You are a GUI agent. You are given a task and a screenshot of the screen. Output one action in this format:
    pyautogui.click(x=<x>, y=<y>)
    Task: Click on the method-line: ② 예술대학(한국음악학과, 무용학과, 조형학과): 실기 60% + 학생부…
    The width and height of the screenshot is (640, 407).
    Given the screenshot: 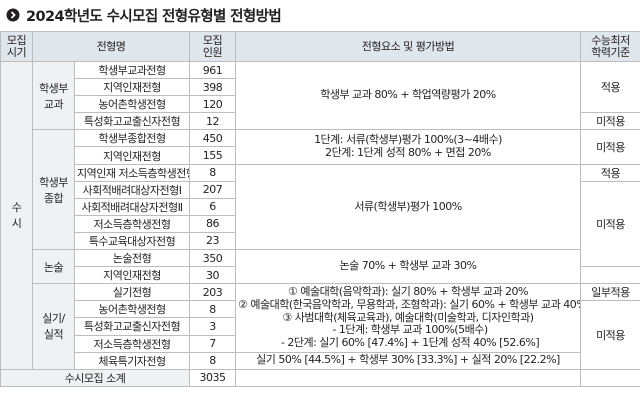 What is the action you would take?
    pyautogui.click(x=409, y=305)
    